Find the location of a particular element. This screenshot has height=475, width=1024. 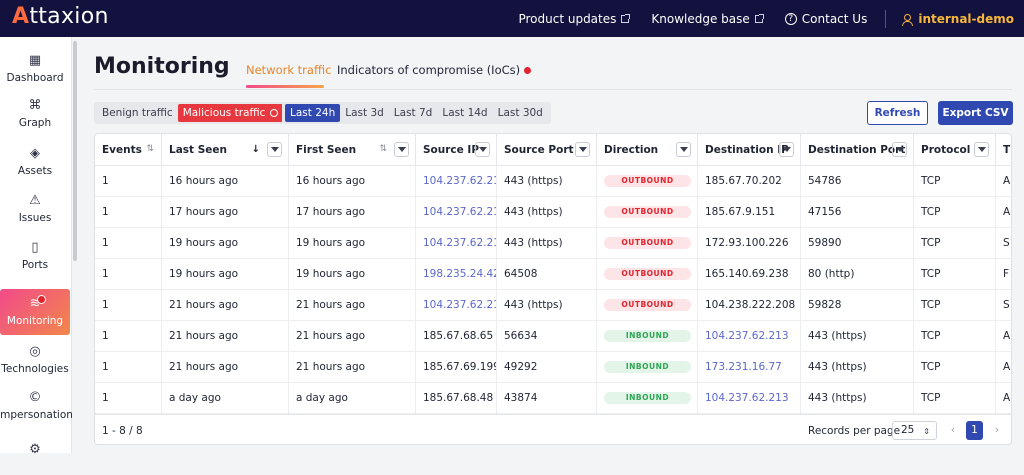

sidebar-item-graph: ⌘ Graph is located at coordinates (35, 114).